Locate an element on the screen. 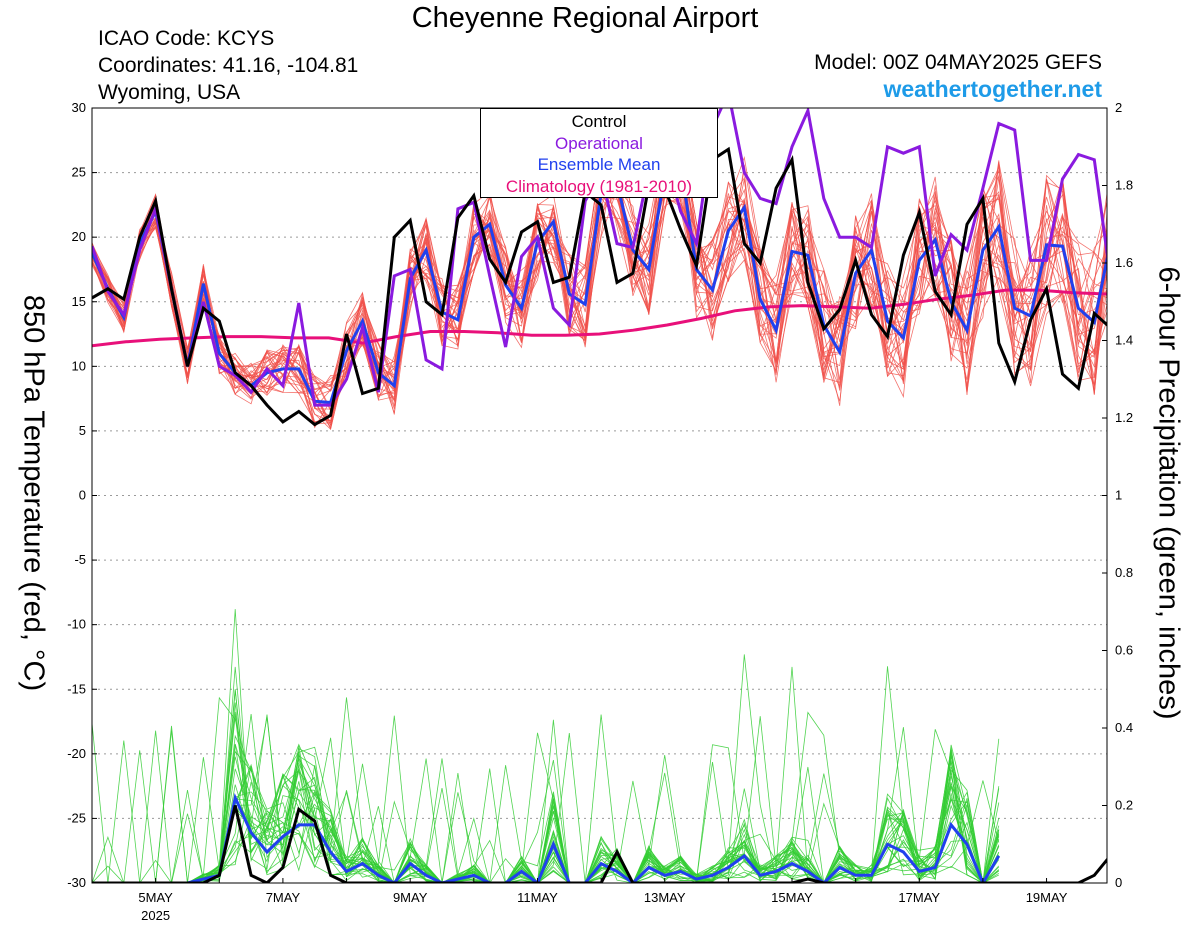 This screenshot has height=927, width=1200. climatology-line is located at coordinates (599, 318).